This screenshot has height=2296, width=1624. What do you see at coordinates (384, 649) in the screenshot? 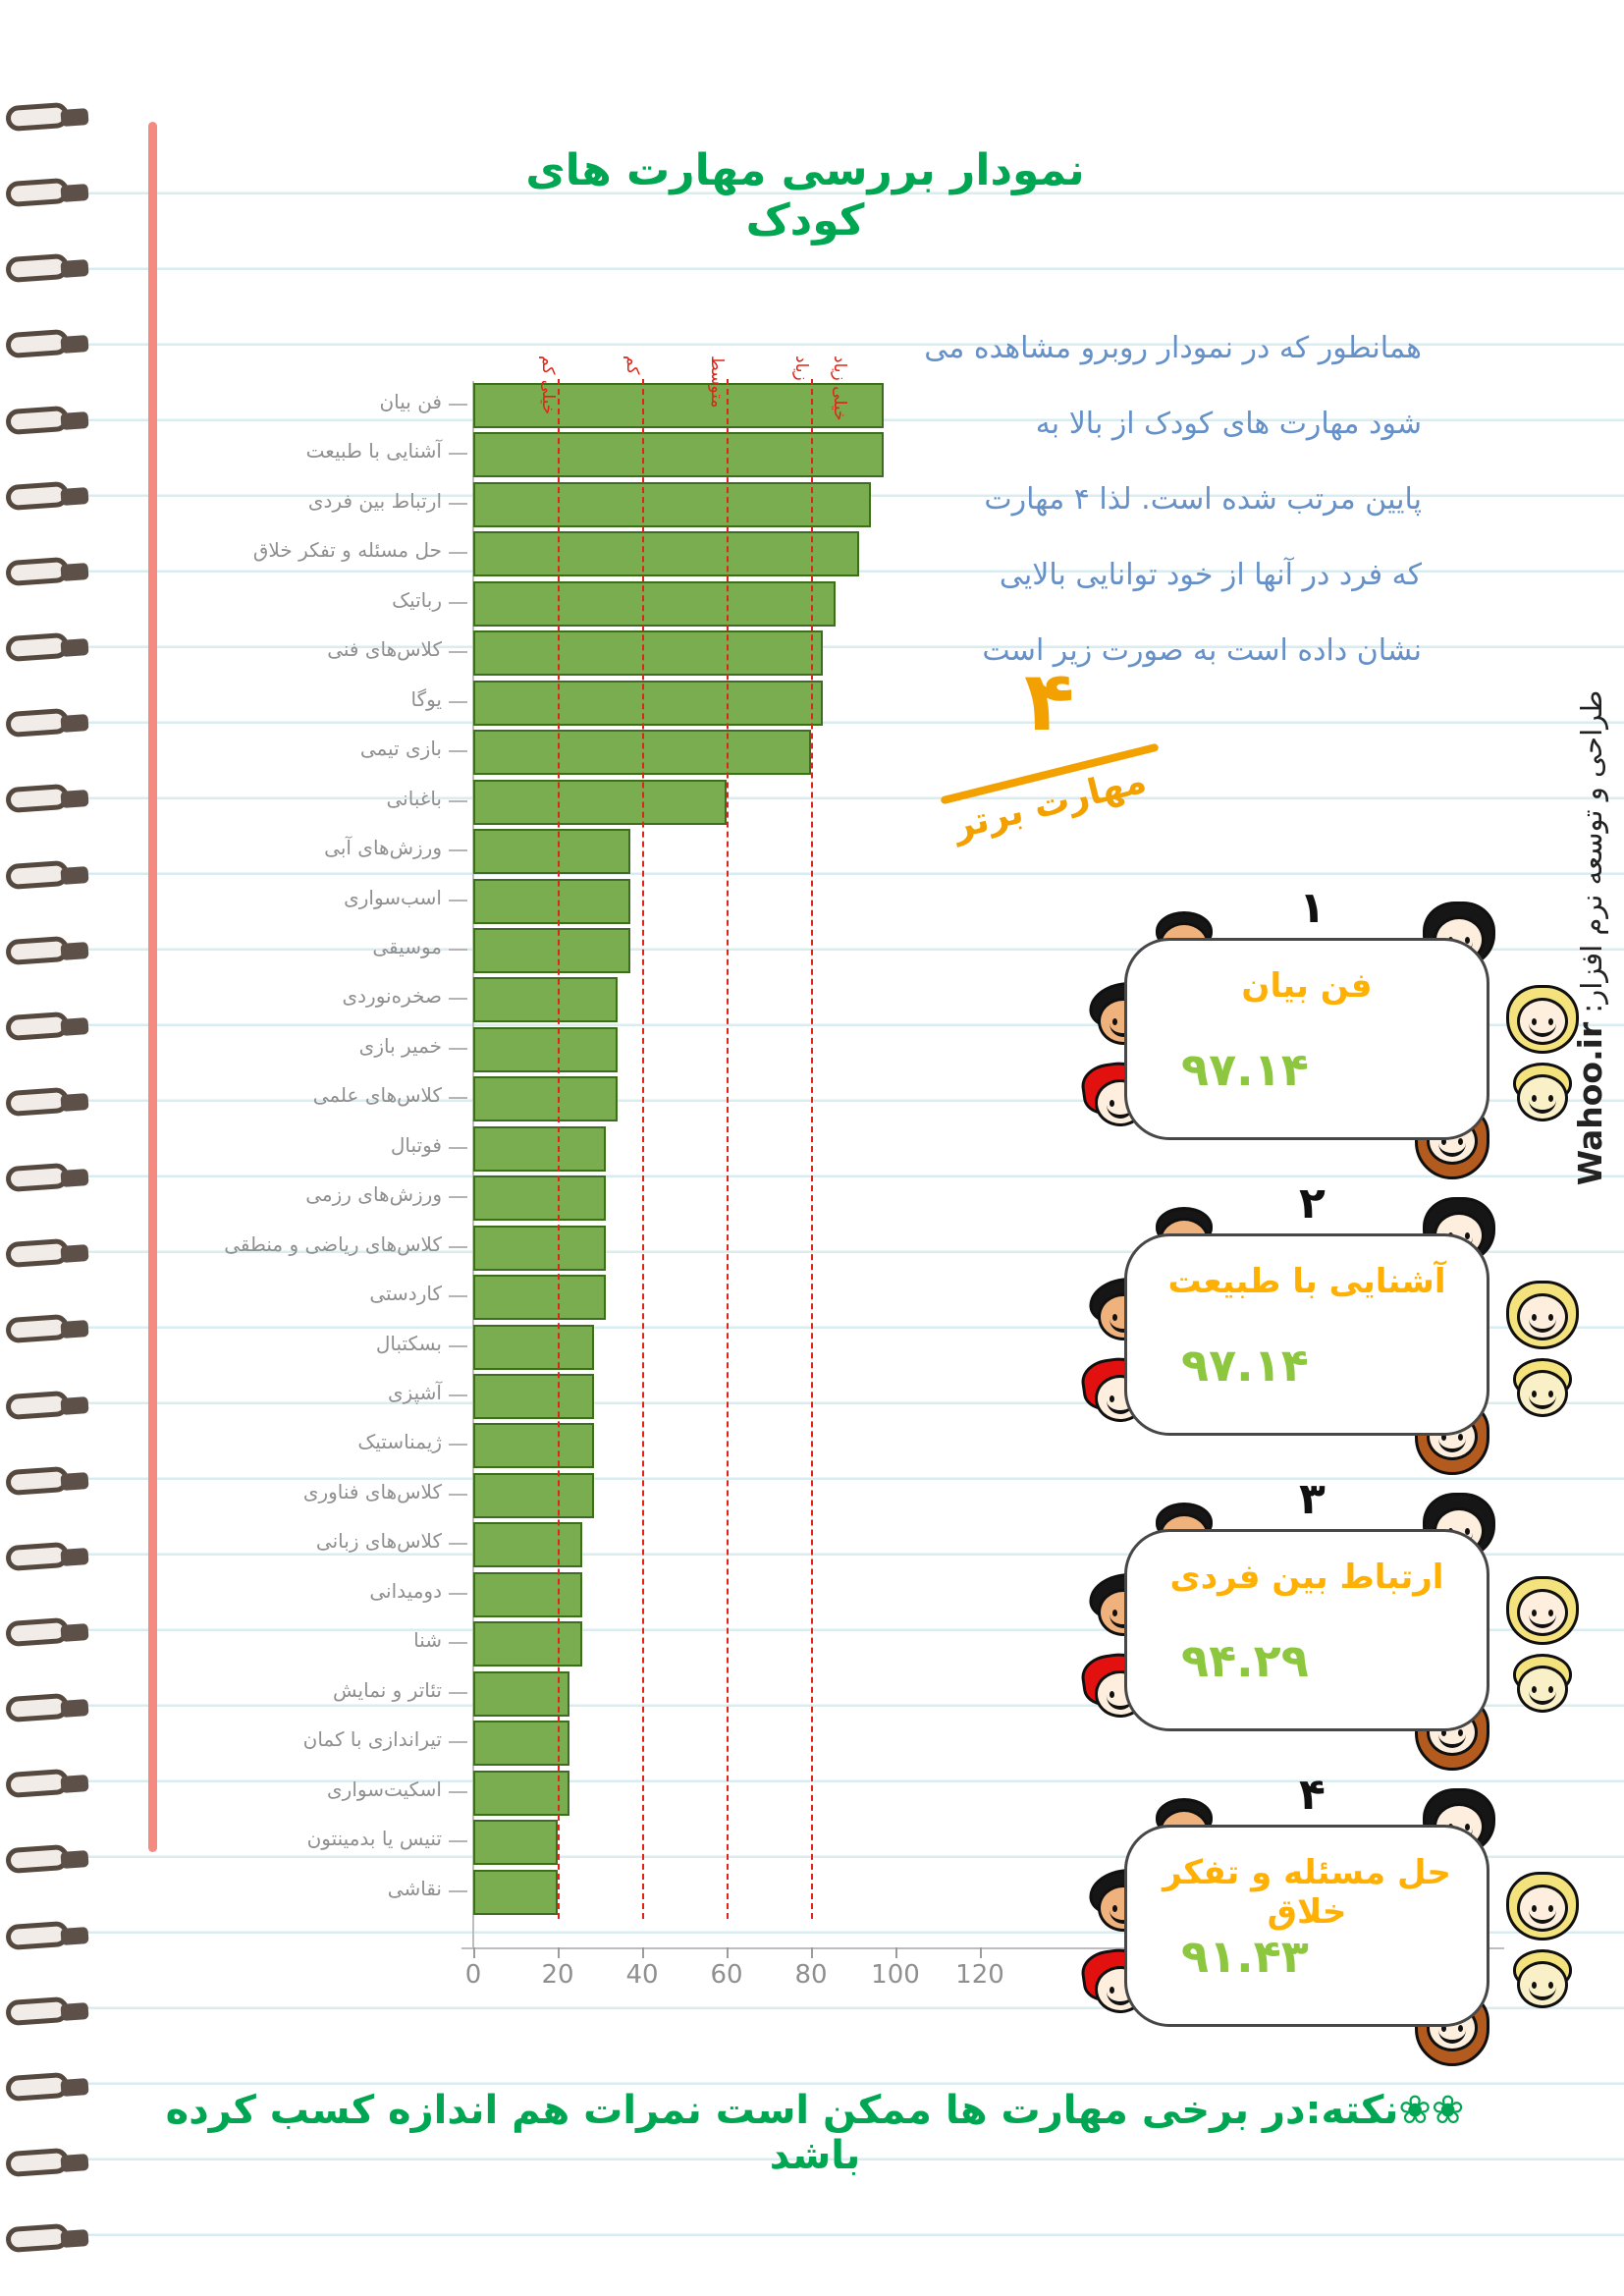
I see `category-label: کلاس‌های فنی` at bounding box center [384, 649].